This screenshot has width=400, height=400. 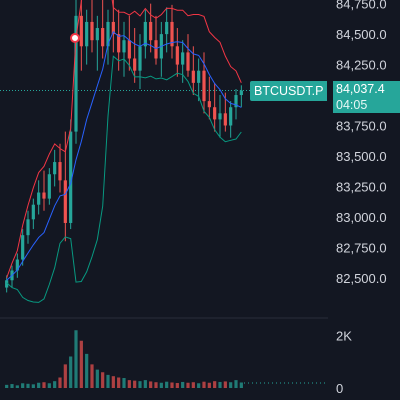 What do you see at coordinates (352, 105) in the screenshot?
I see `countdown-label: 04:05` at bounding box center [352, 105].